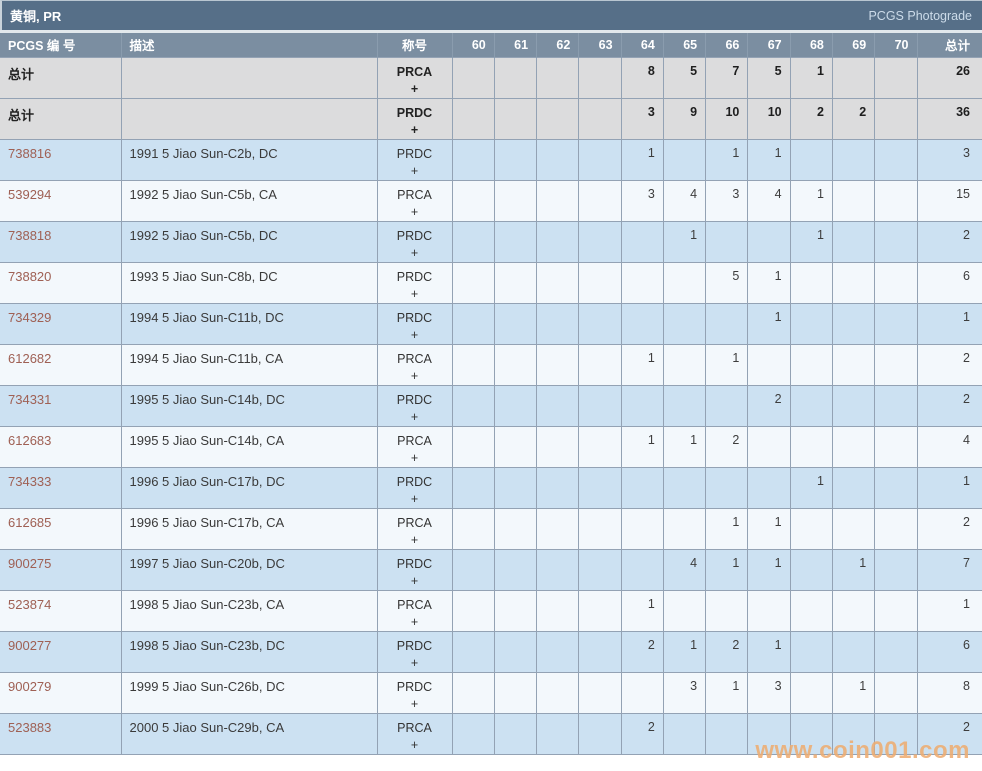  I want to click on pcgs-number-link: 738818, so click(30, 235).